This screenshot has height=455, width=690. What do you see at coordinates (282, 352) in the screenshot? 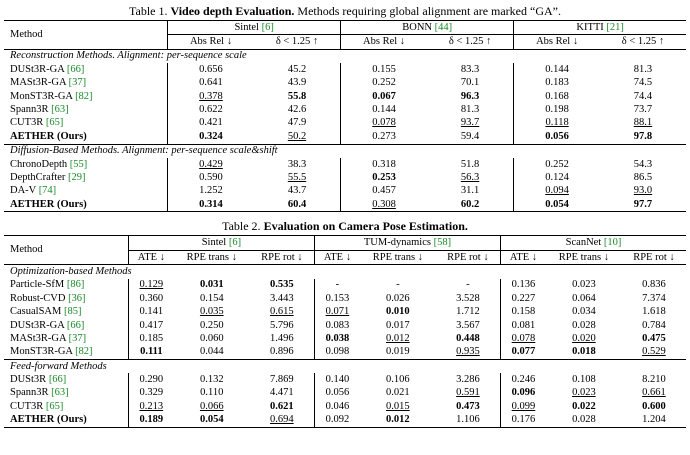
I see `value-cell: 0.896` at bounding box center [282, 352].